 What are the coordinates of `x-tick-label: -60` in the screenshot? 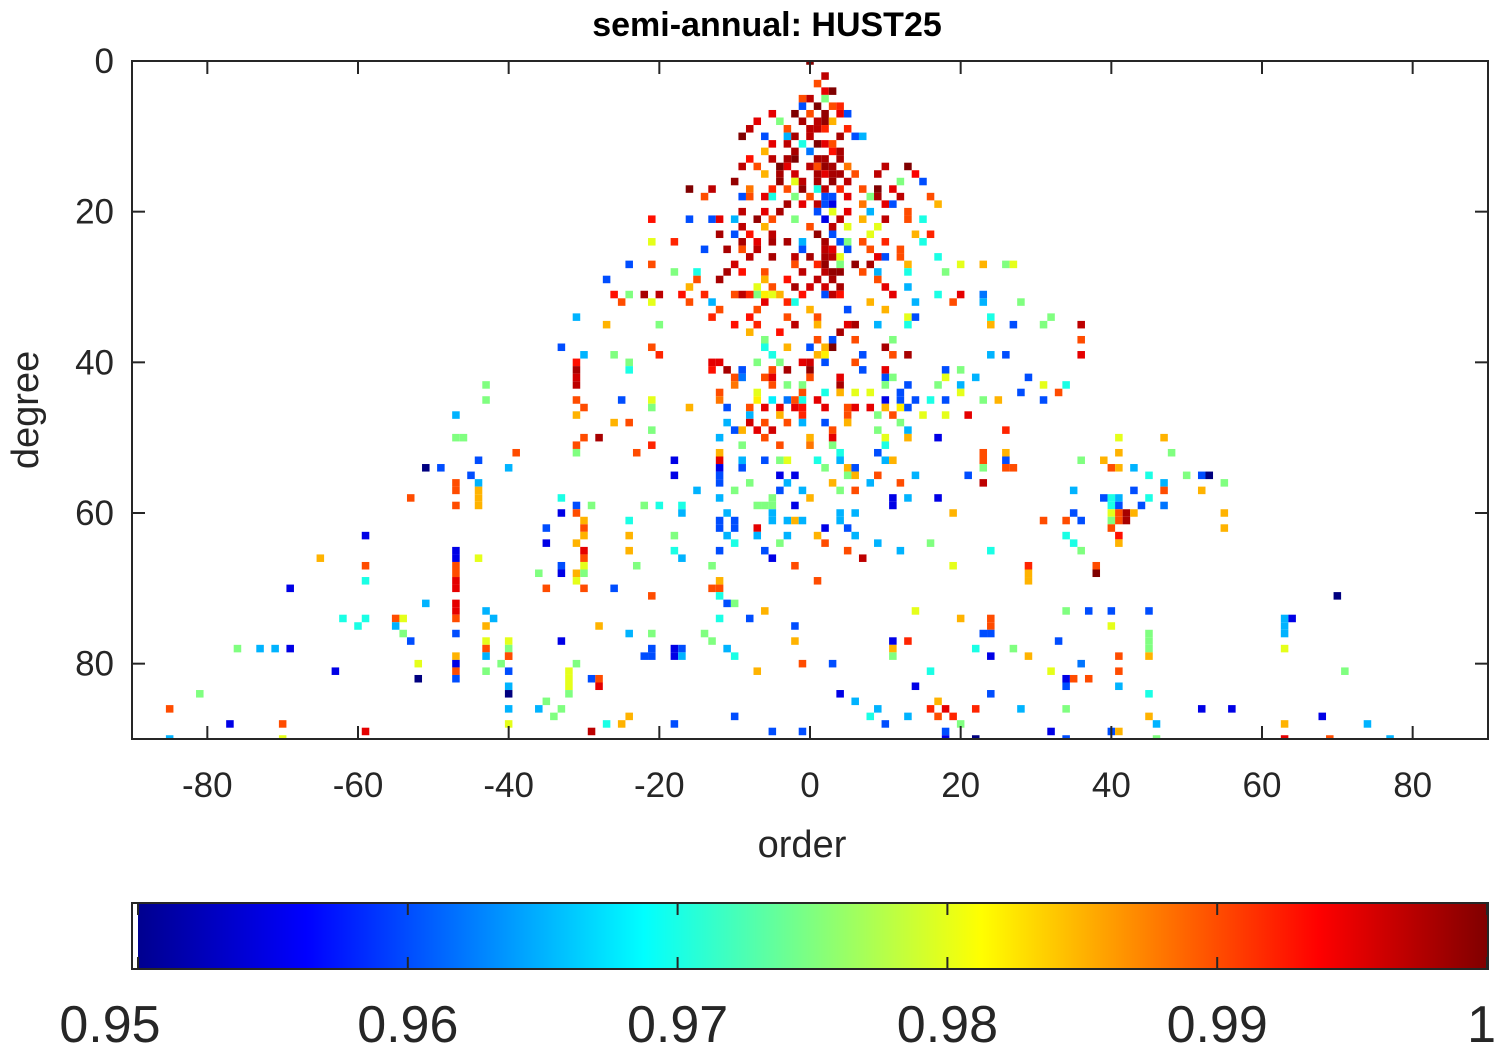 It's located at (358, 785).